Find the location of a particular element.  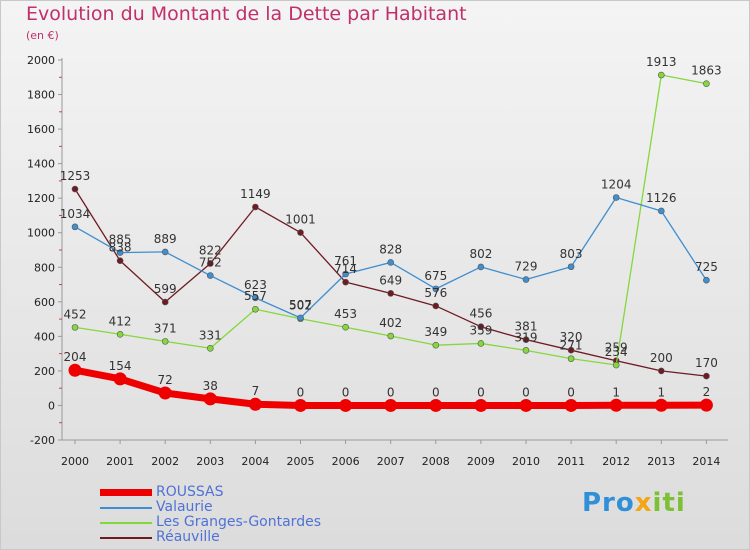

data-label: 822 is located at coordinates (210, 250).